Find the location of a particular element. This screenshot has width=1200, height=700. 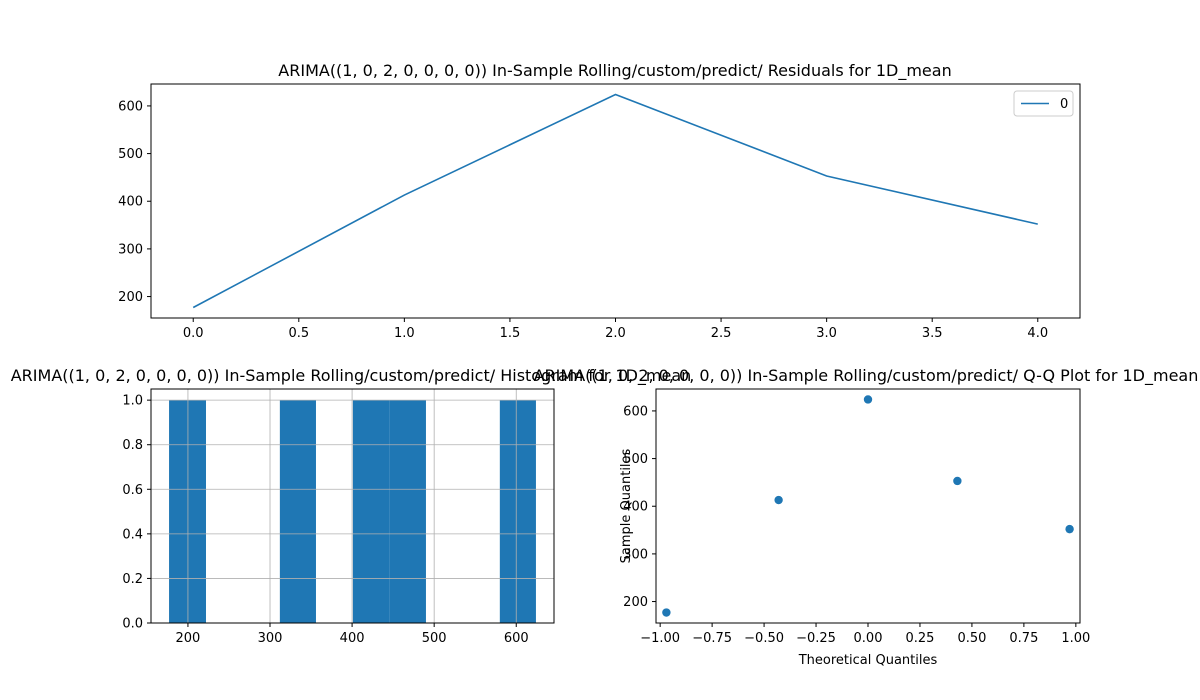

qq-y-axis-label: Sample Quantiles is located at coordinates (626, 505).